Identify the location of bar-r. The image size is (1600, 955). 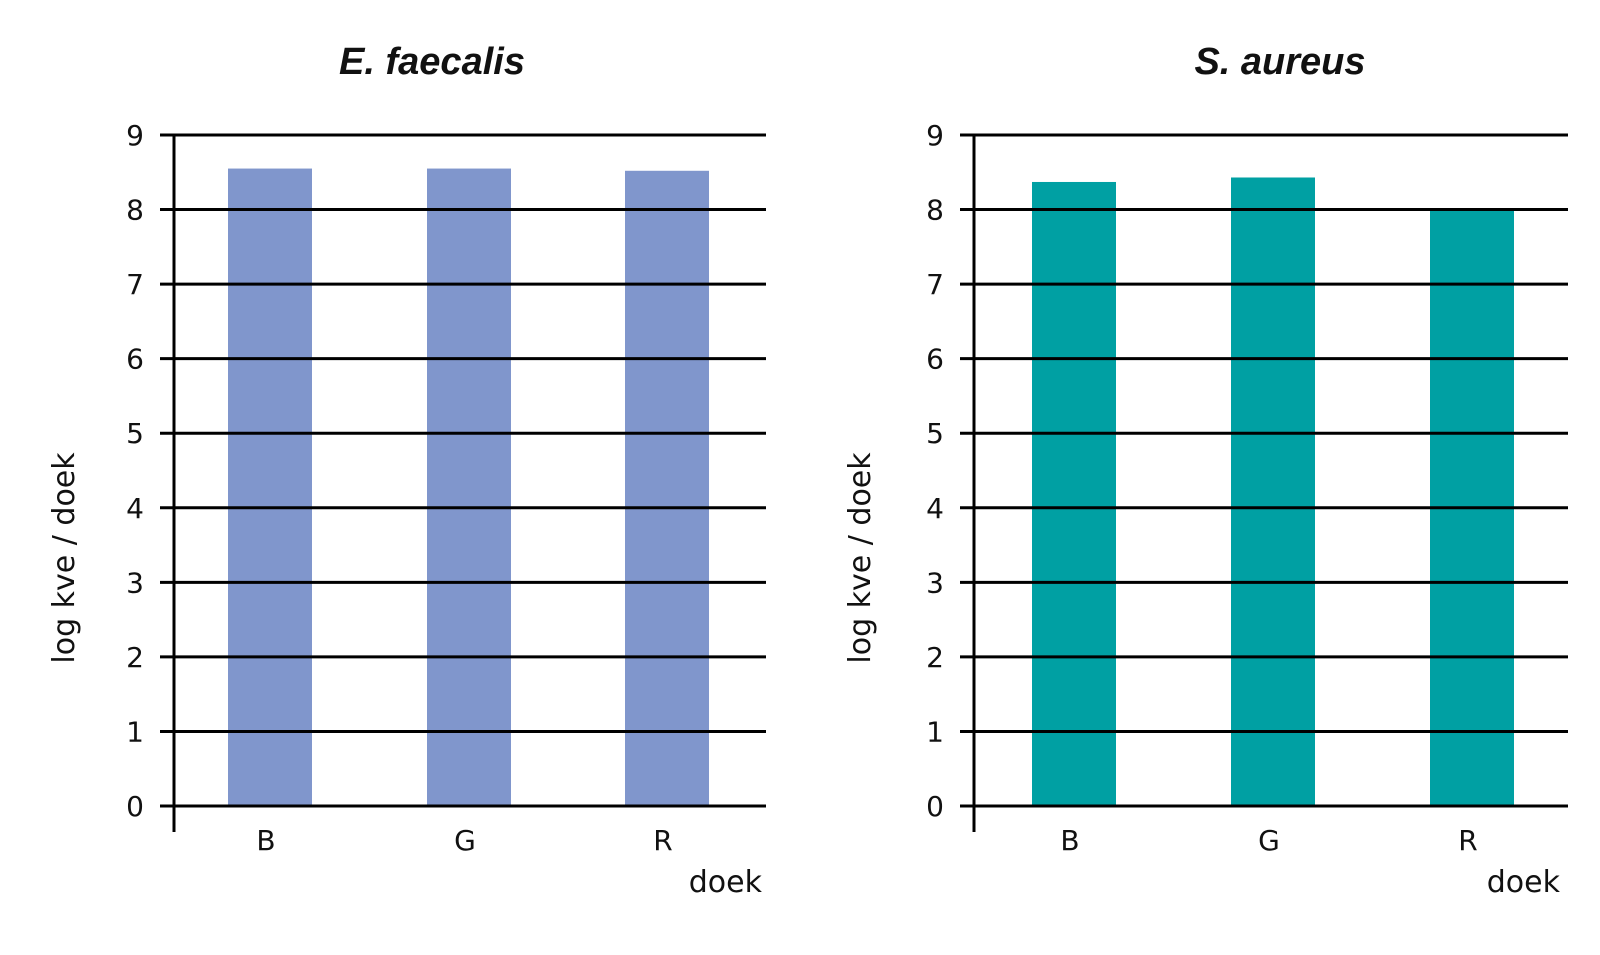
(667, 488).